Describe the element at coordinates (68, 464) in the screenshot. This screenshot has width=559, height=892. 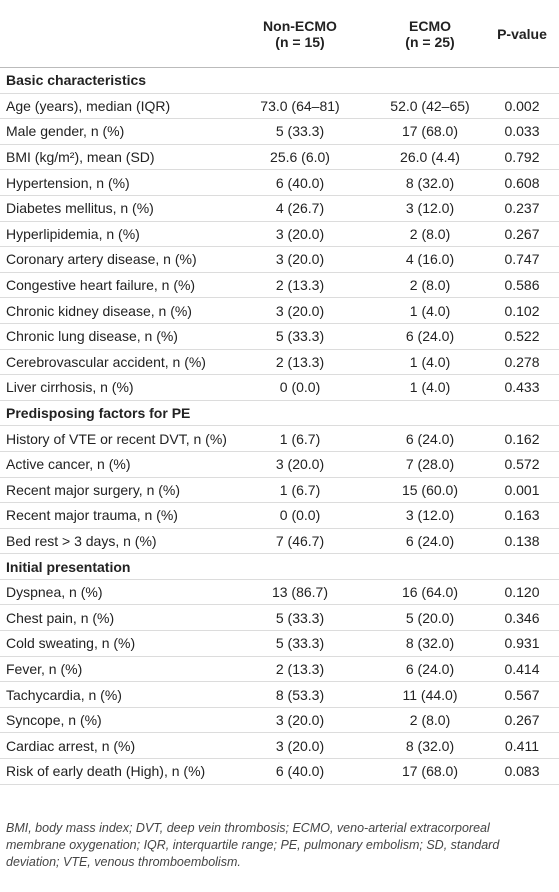
I see `row-label: Active cancer, n (%)` at that location.